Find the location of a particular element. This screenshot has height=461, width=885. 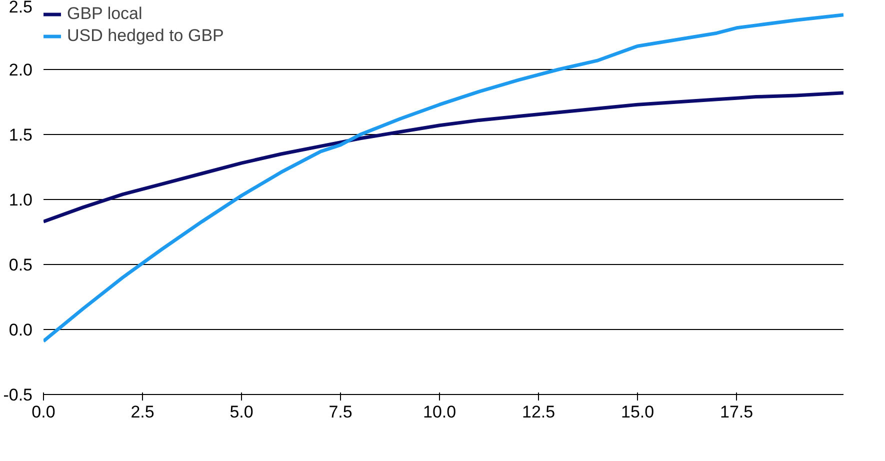

y-tick-label: 0.0 is located at coordinates (20, 330).